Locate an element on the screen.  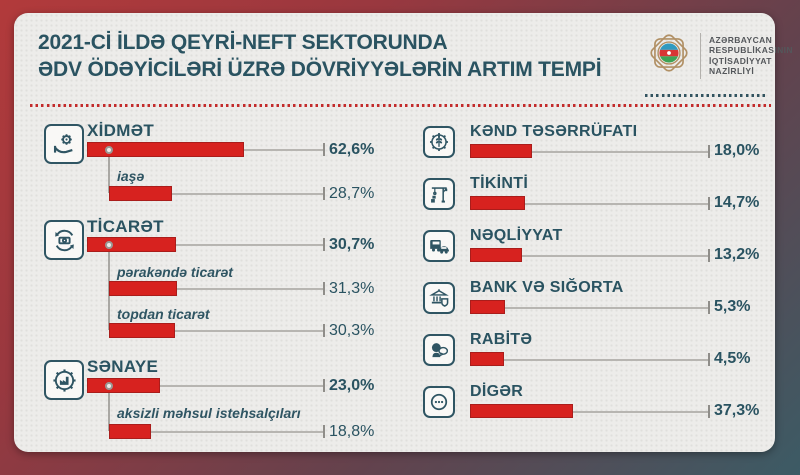
category-value: 37,3% is located at coordinates (737, 410).